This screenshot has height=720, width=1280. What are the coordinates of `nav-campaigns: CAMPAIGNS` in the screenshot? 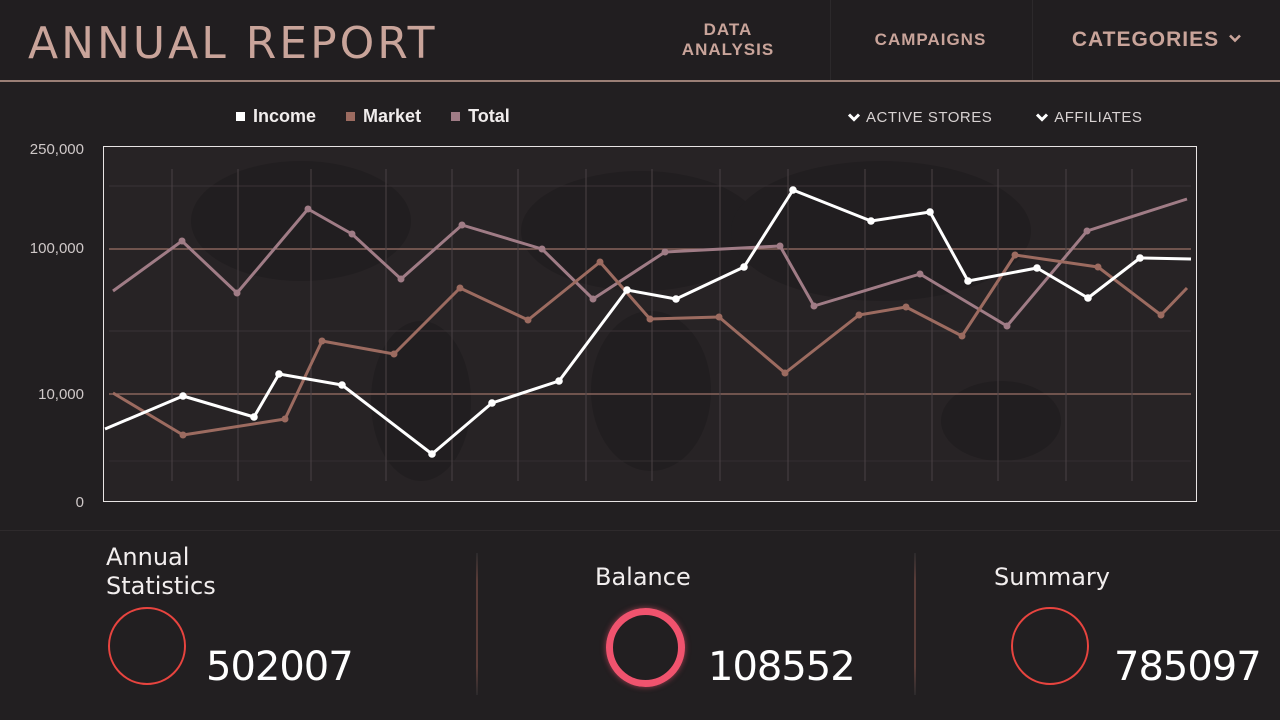 It's located at (930, 40).